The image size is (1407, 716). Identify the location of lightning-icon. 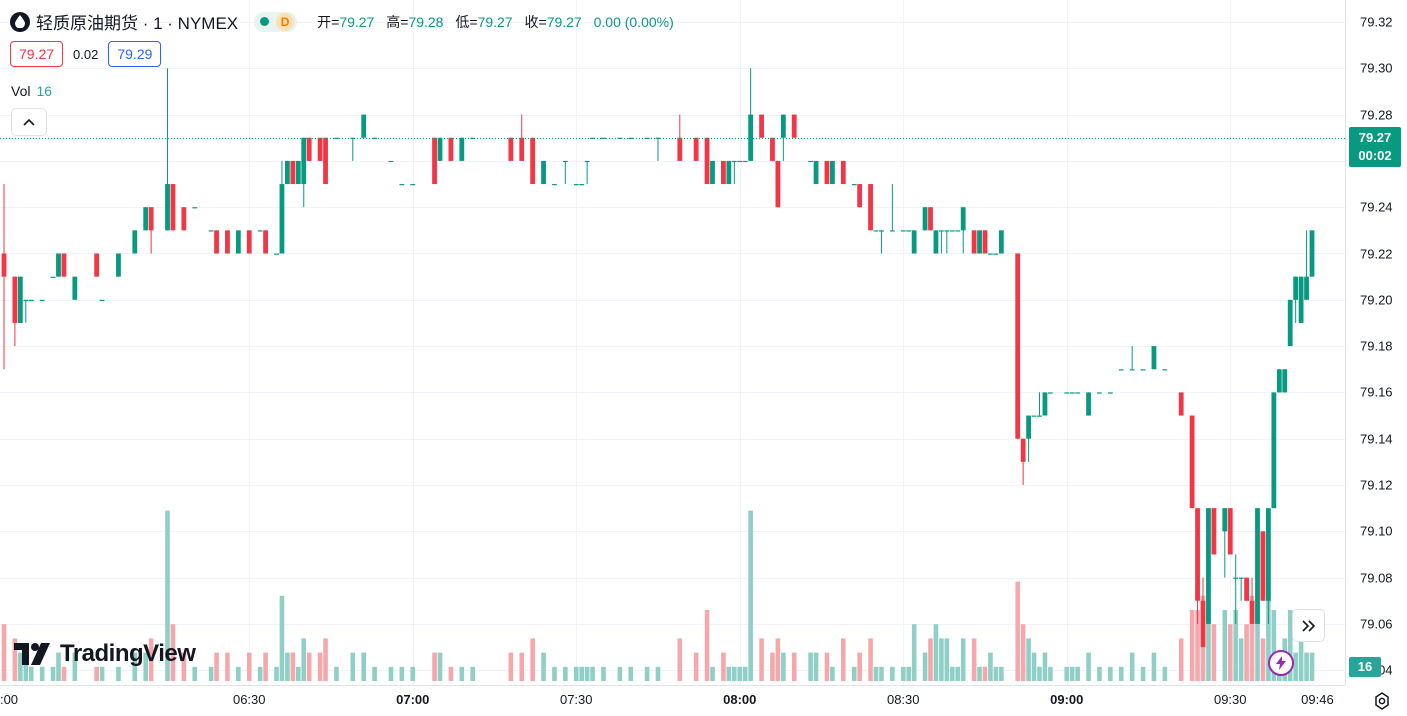
(1281, 663).